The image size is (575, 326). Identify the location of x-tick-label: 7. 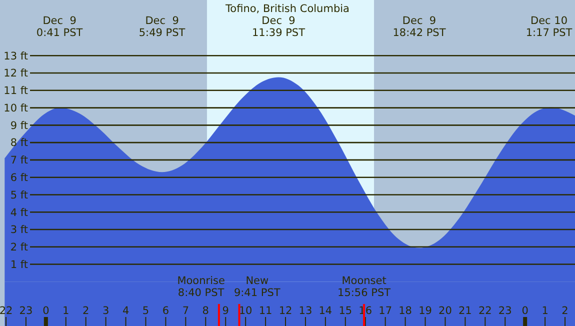
(186, 311).